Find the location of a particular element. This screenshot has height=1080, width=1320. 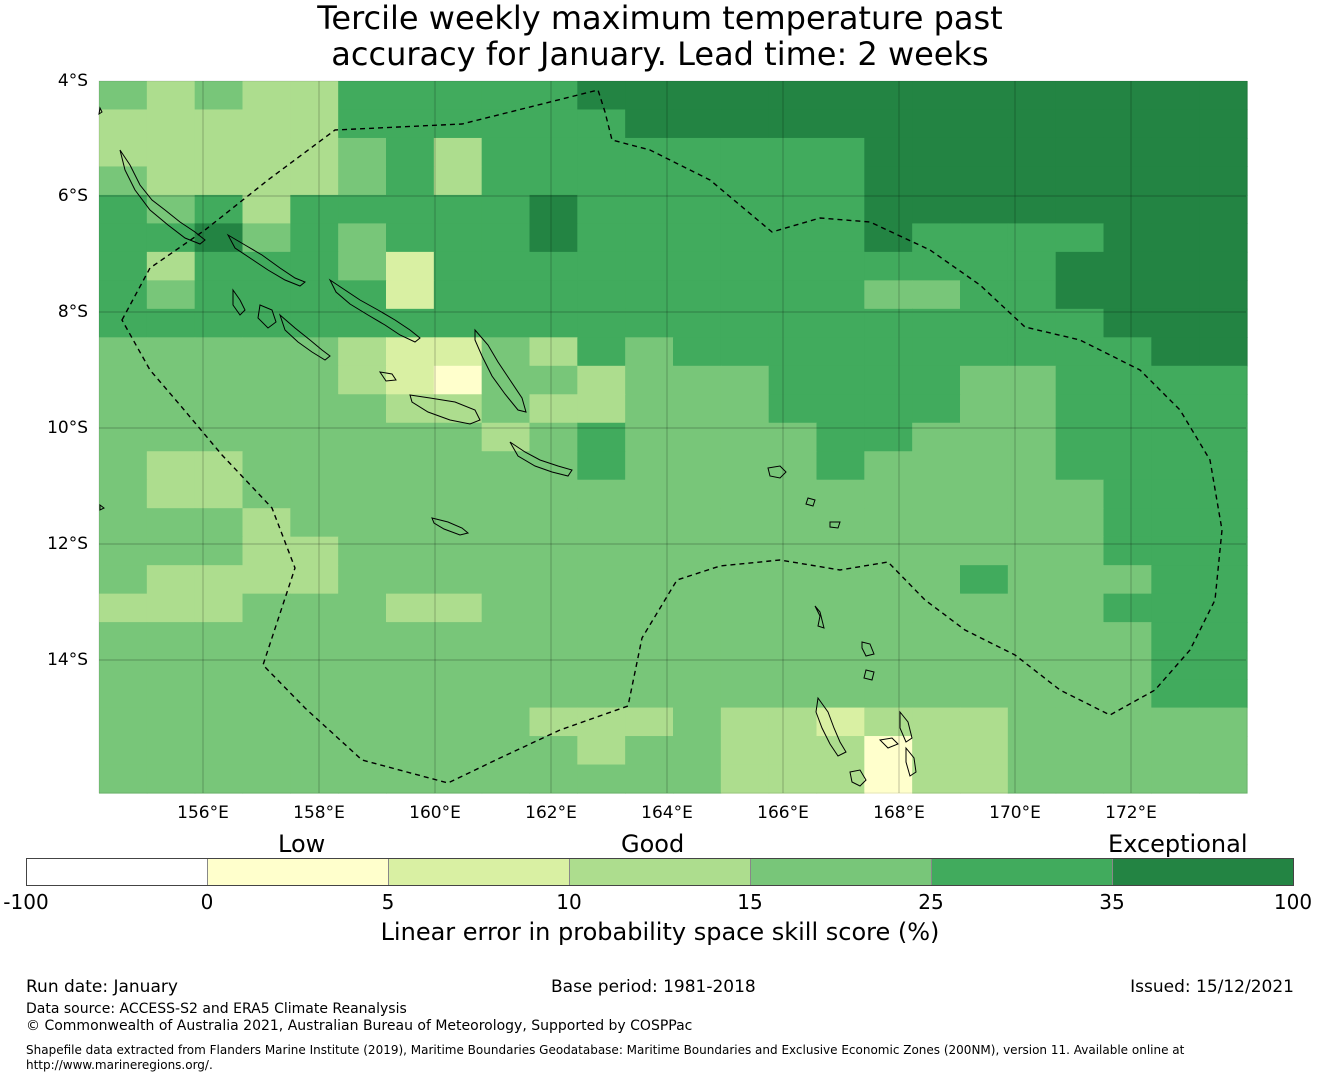

lat-label: 6°S is located at coordinates (72, 196).